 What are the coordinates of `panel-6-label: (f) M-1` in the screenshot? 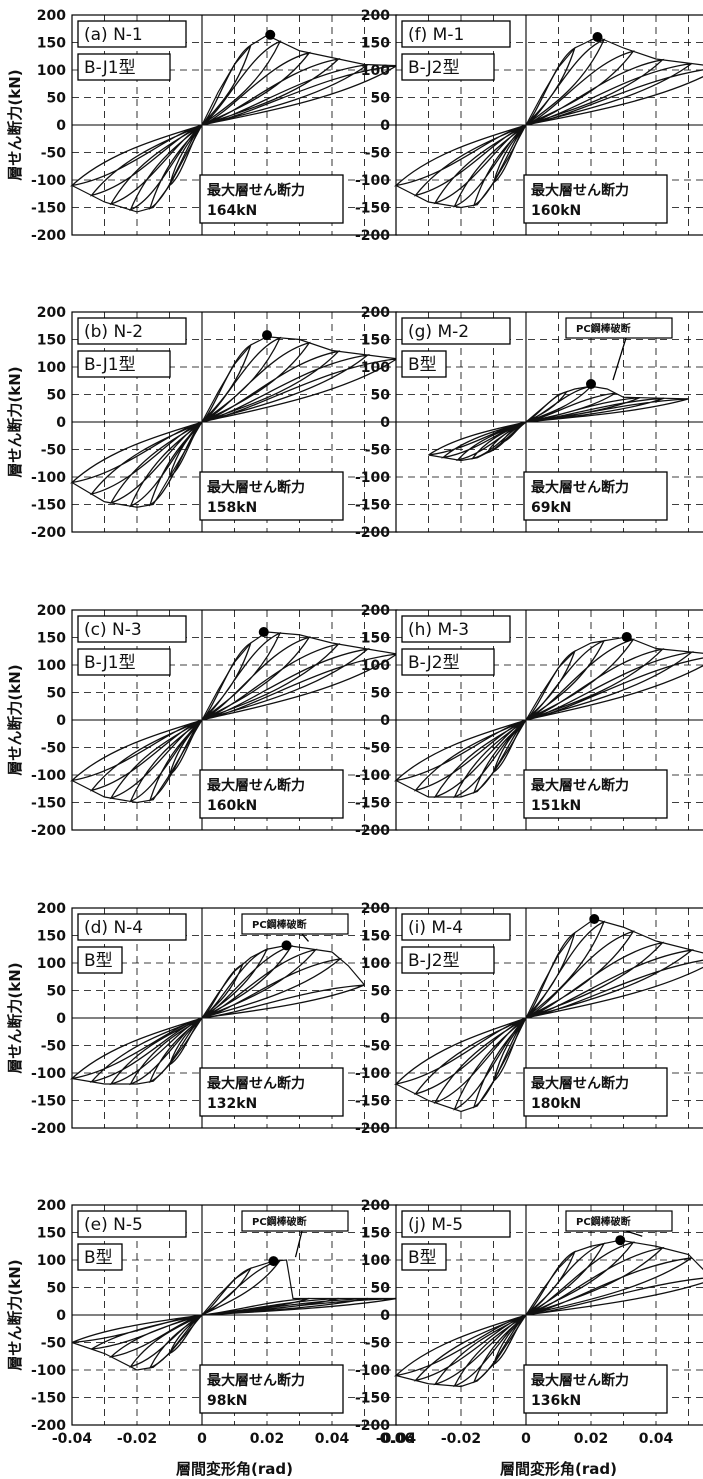 It's located at (436, 35).